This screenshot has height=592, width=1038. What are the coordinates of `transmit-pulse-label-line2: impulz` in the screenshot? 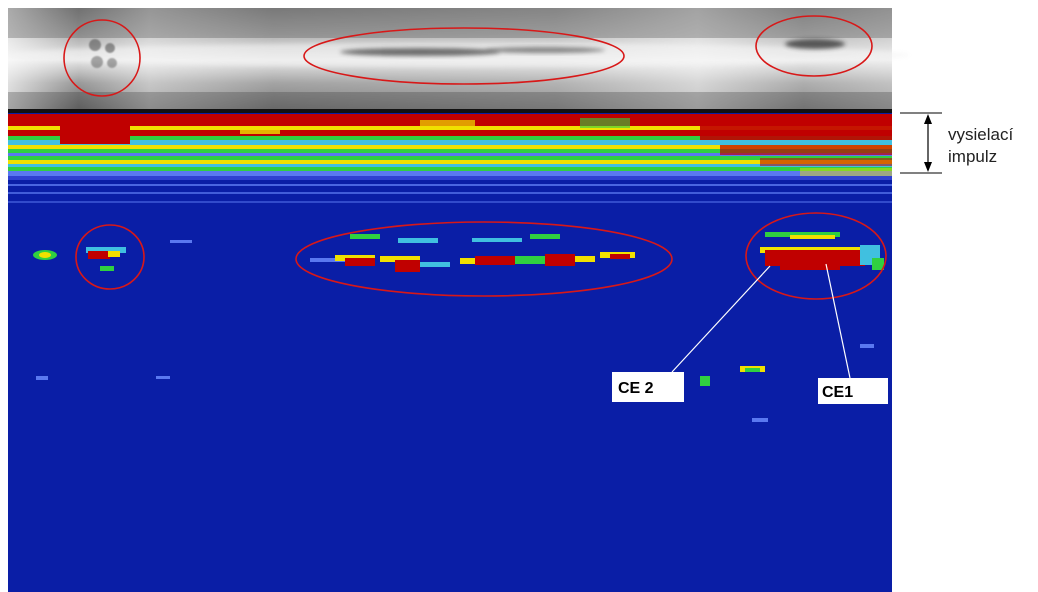 It's located at (972, 156).